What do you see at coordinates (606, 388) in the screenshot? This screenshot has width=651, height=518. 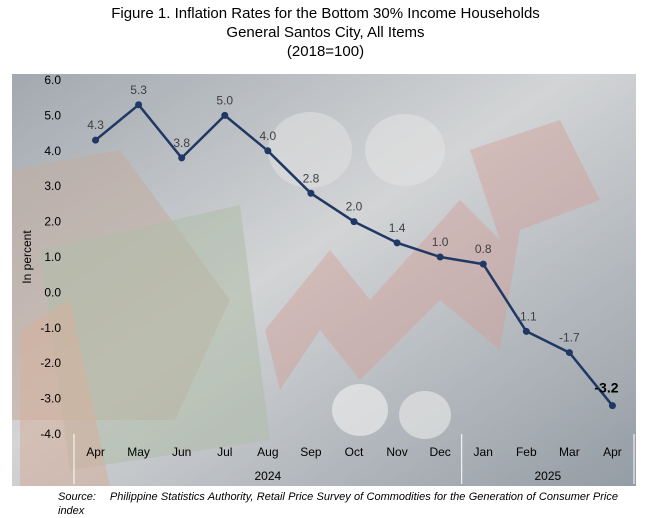 I see `data-label: -3.2` at bounding box center [606, 388].